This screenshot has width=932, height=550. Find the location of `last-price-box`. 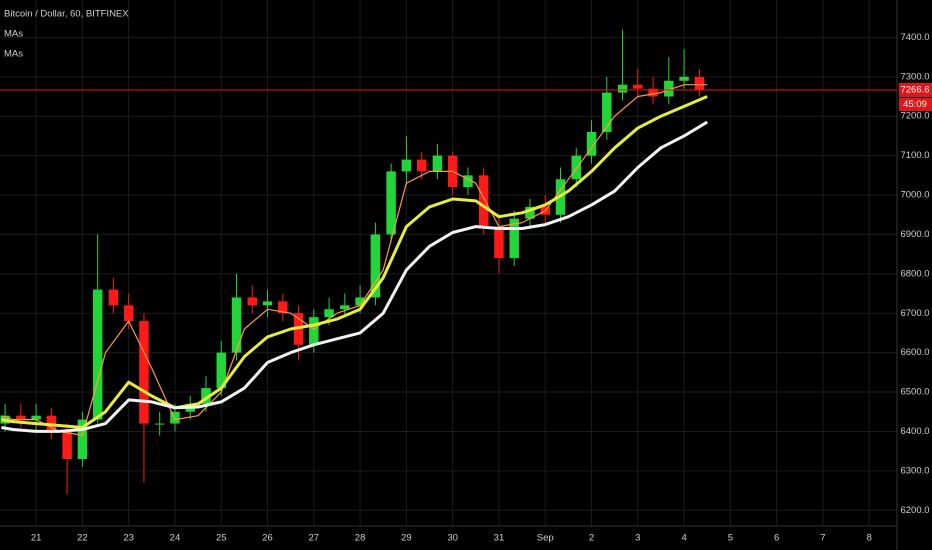

last-price-box is located at coordinates (915, 89).